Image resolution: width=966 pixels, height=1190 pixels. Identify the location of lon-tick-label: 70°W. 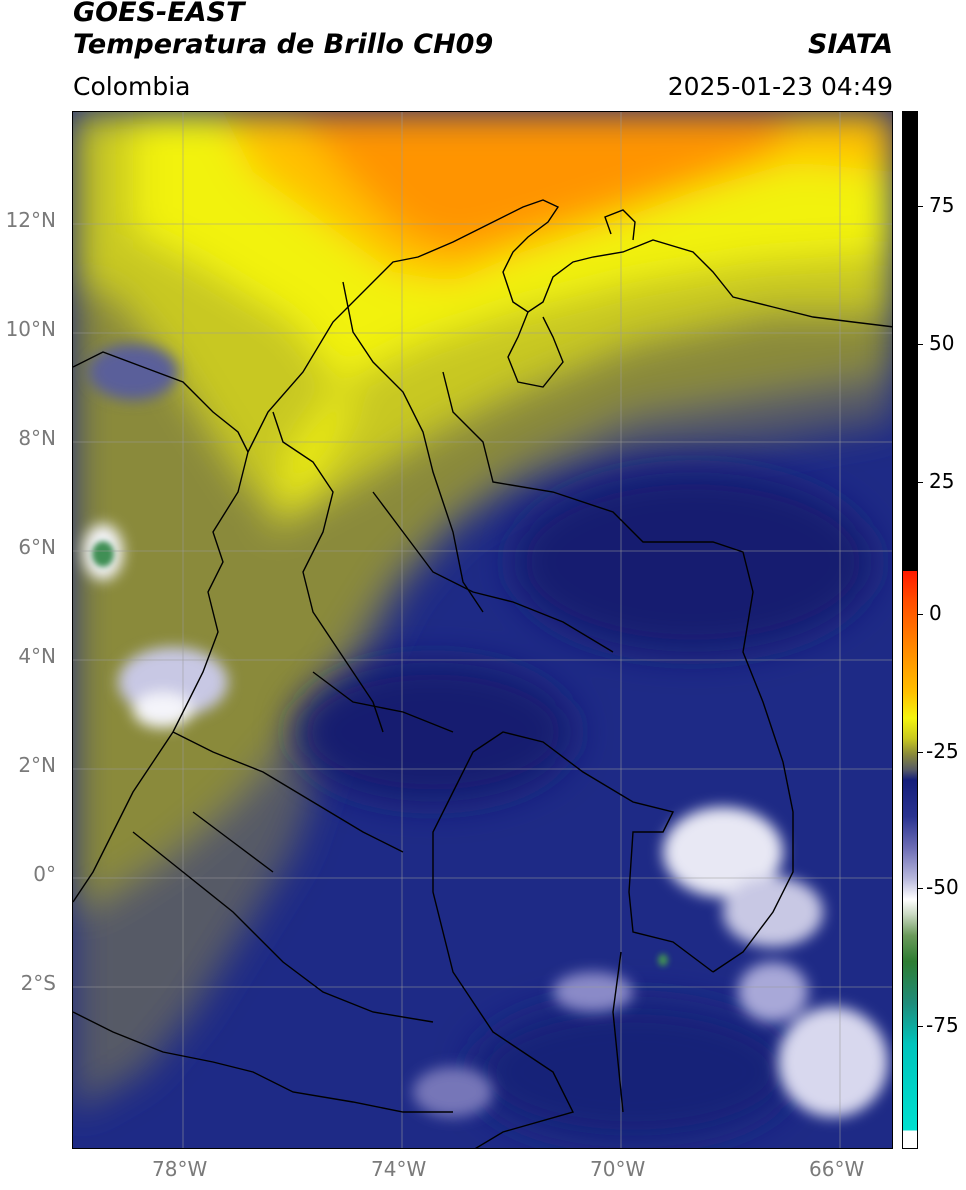
(618, 1169).